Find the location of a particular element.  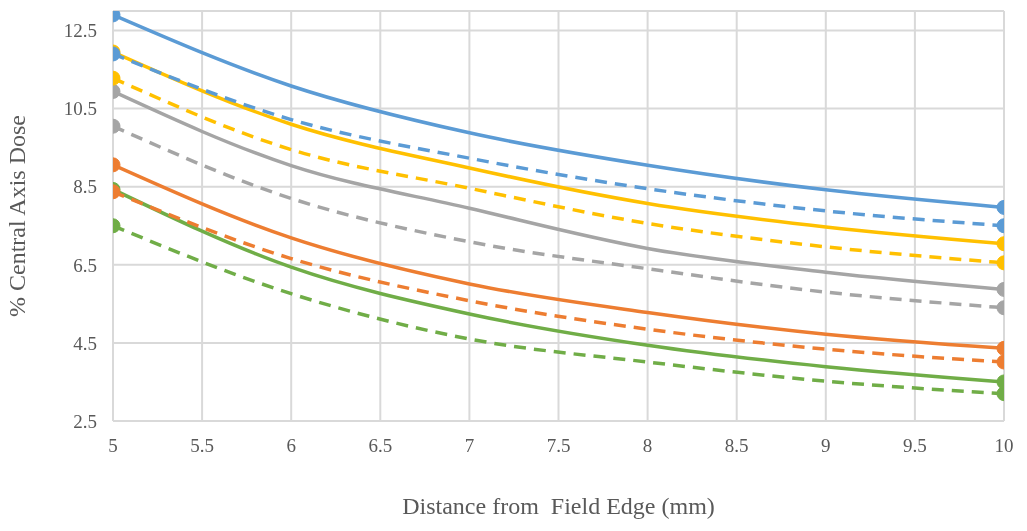

x-tick-label: 7.5 is located at coordinates (558, 446).